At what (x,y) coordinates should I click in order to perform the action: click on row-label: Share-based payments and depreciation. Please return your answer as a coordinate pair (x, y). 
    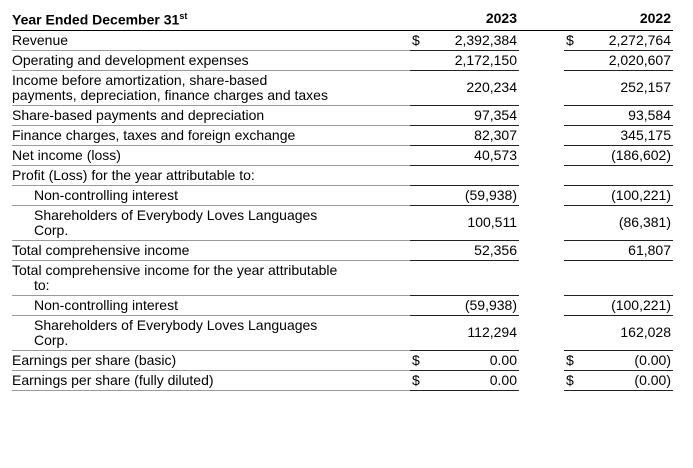
    Looking at the image, I should click on (138, 114).